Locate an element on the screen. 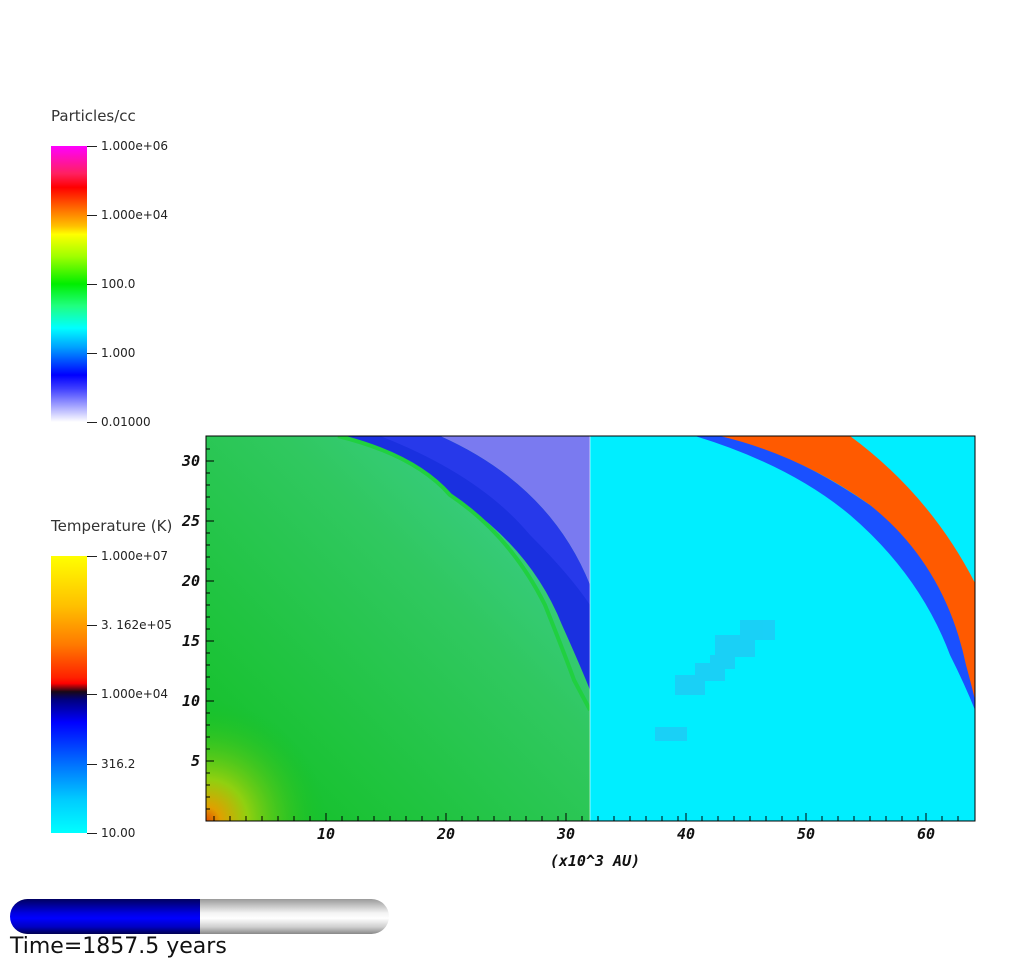 Image resolution: width=1027 pixels, height=967 pixels. x-tick-label: 20 is located at coordinates (445, 834).